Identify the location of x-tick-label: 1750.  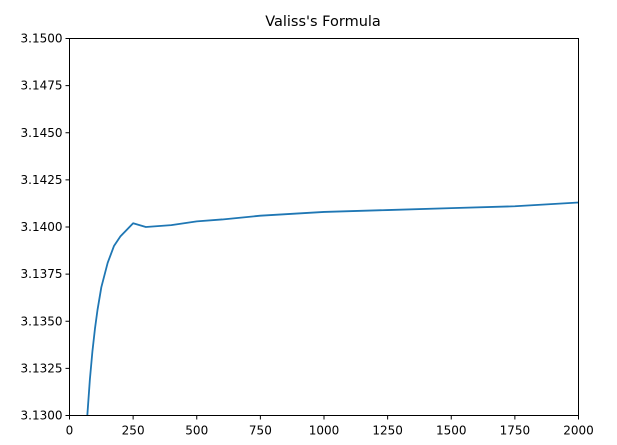
(515, 431).